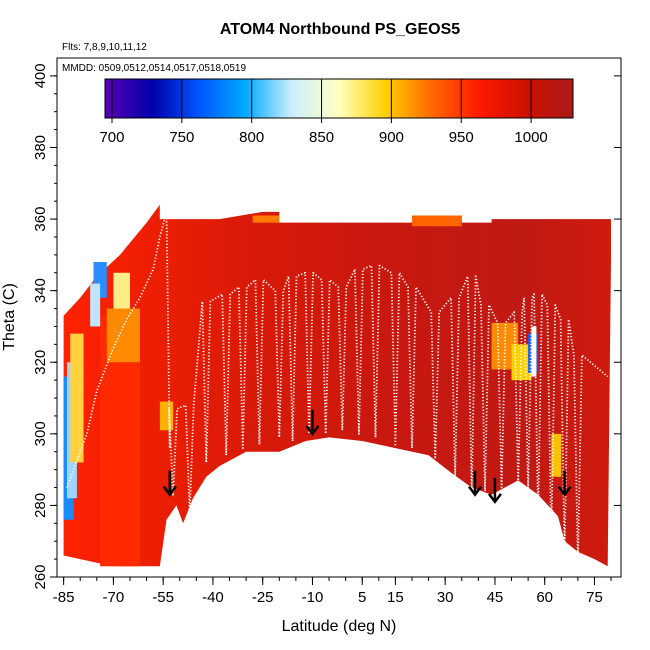  What do you see at coordinates (64, 597) in the screenshot?
I see `x-tick-label: -85` at bounding box center [64, 597].